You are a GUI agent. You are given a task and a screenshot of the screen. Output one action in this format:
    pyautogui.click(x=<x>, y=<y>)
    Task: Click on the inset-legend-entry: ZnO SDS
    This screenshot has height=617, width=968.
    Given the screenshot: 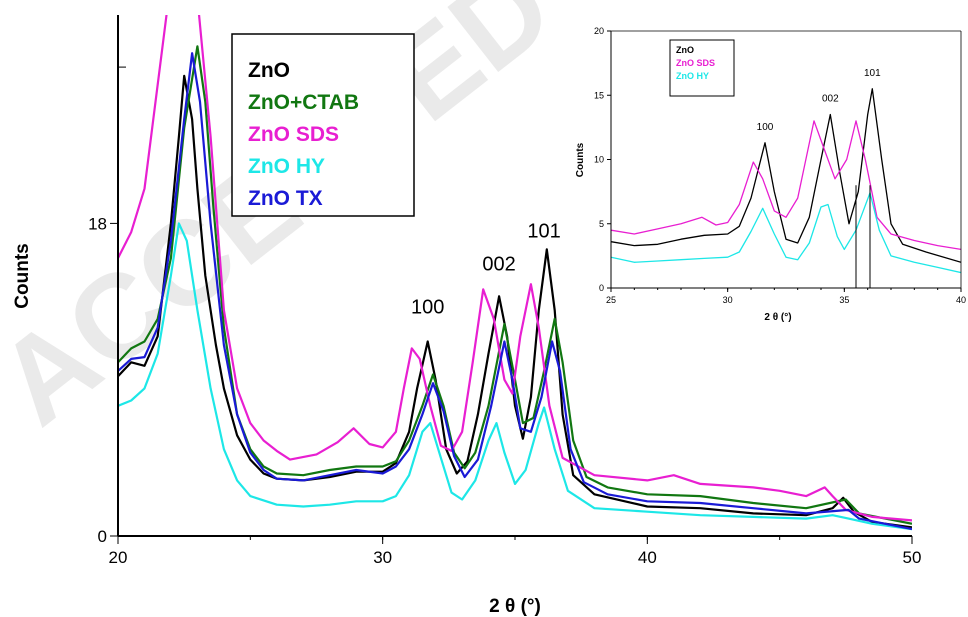 What is the action you would take?
    pyautogui.click(x=695, y=63)
    